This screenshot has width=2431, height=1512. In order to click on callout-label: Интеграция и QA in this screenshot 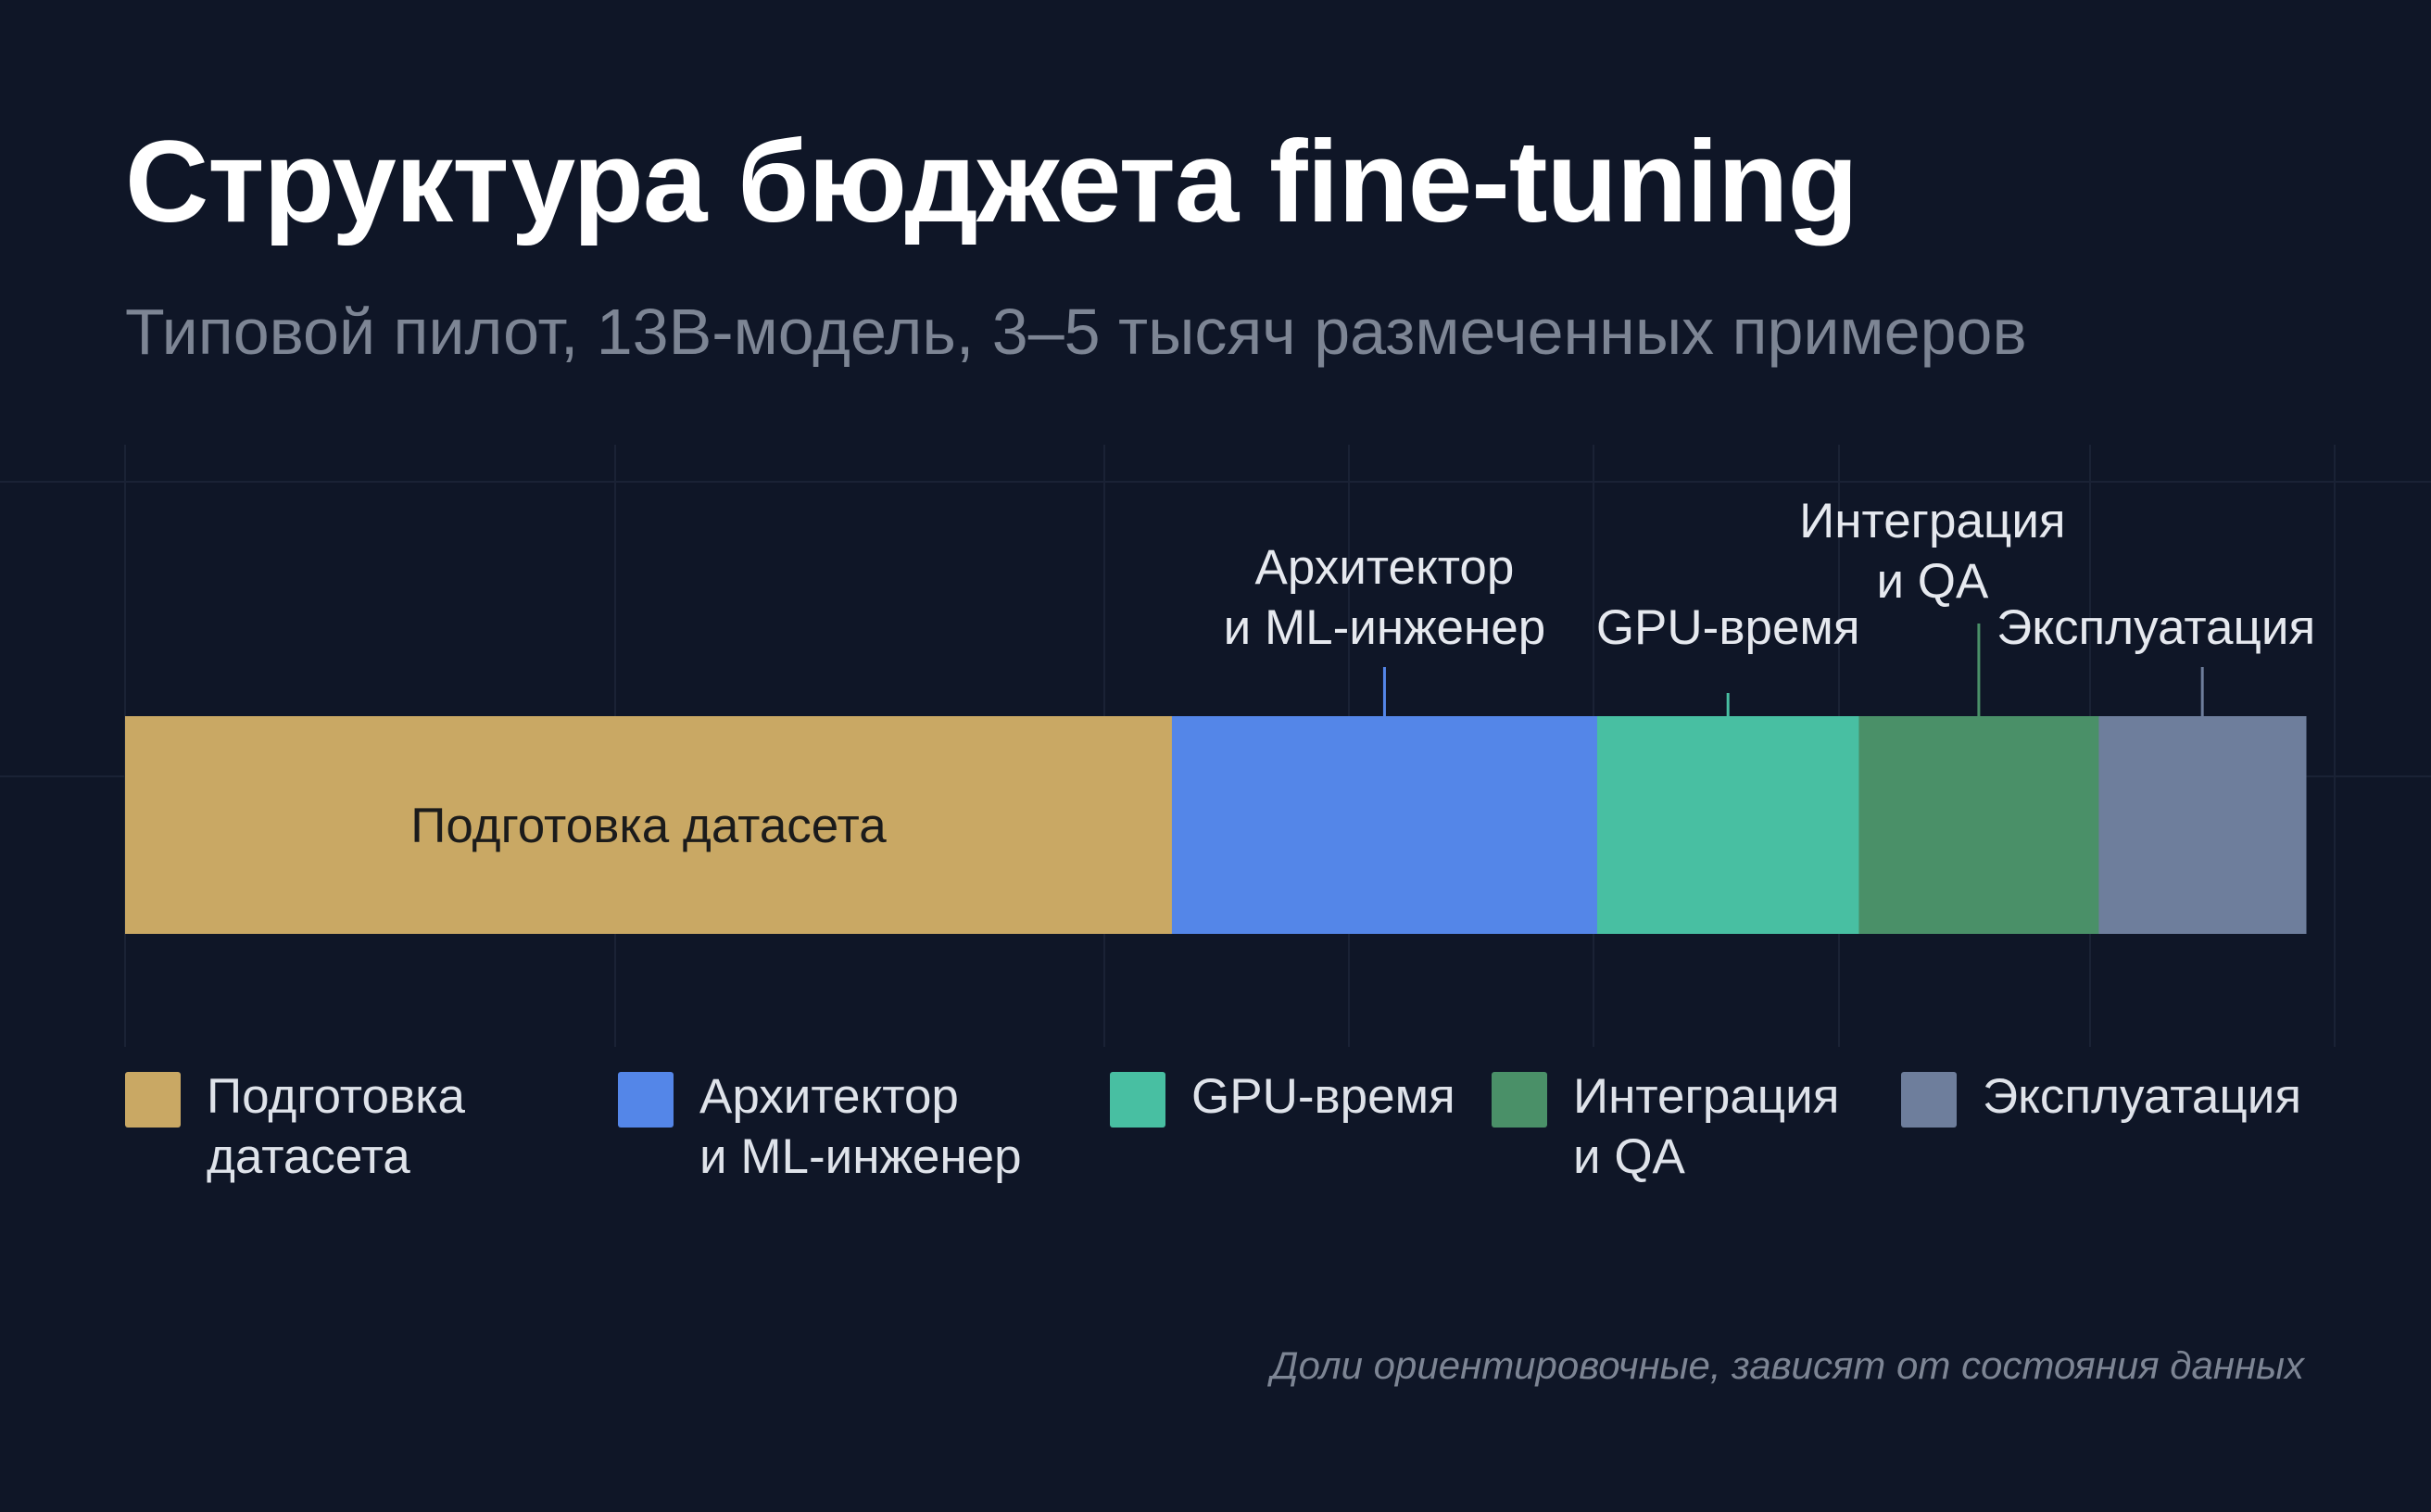, I will do `click(1932, 551)`.